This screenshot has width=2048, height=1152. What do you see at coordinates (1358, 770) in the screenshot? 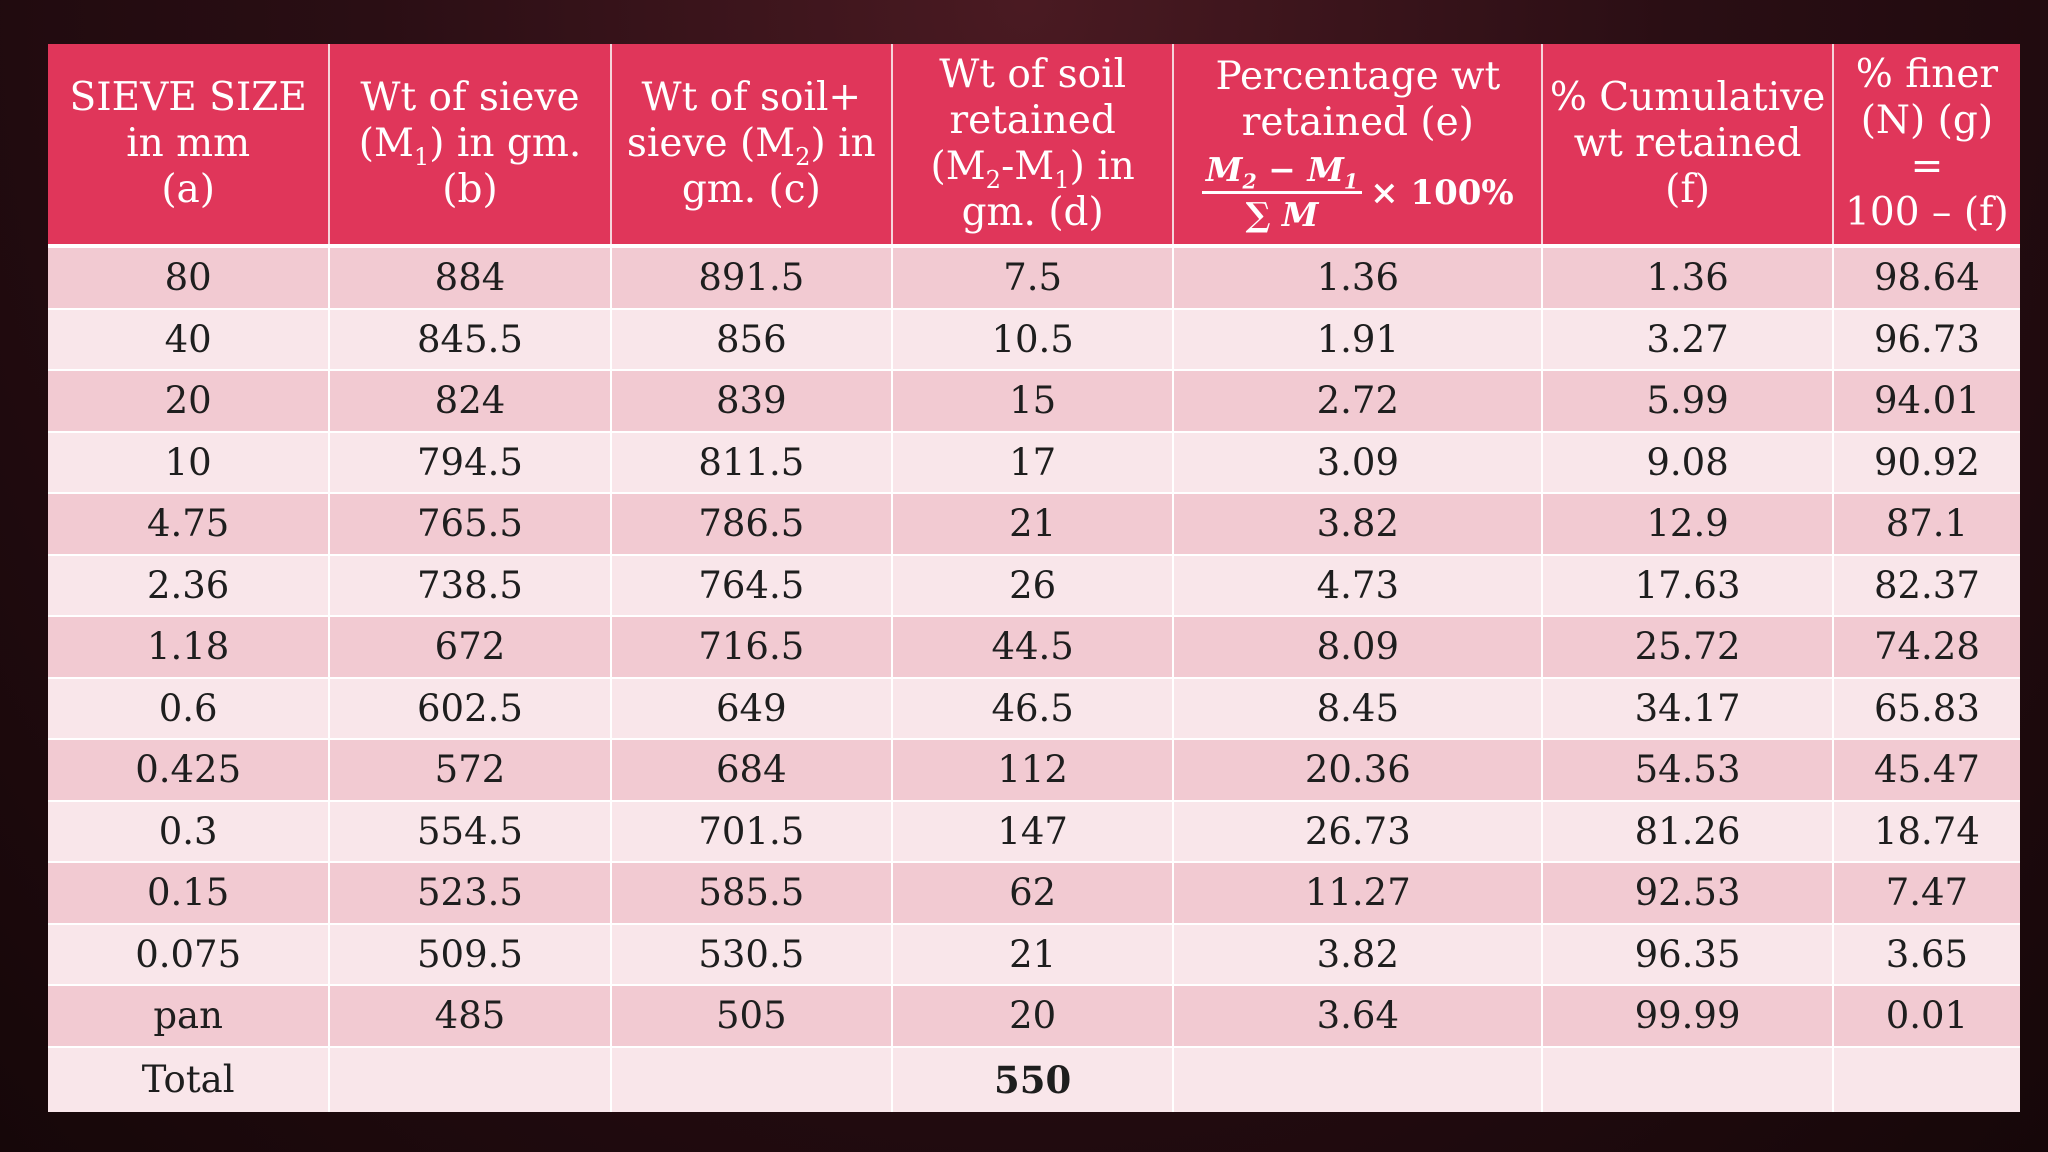
I see `table-cell: 20.36` at bounding box center [1358, 770].